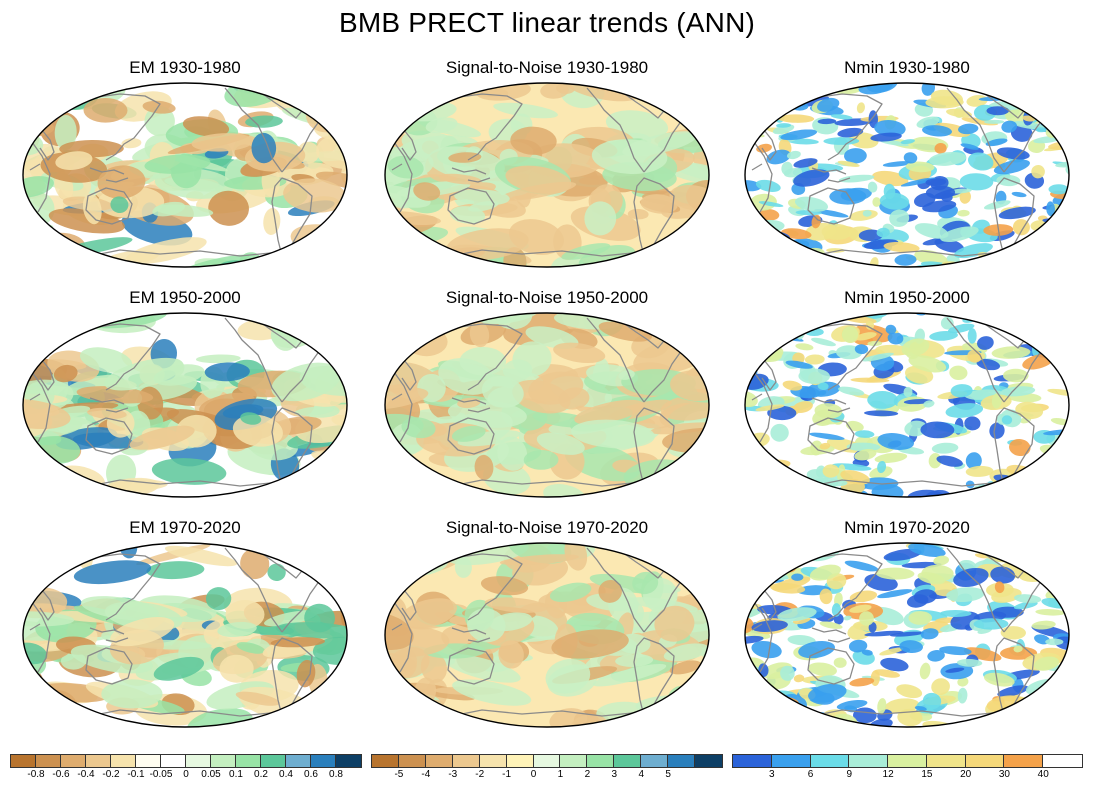 Image resolution: width=1094 pixels, height=789 pixels. Describe the element at coordinates (311, 774) in the screenshot. I see `colorbar-label: 0.6` at that location.